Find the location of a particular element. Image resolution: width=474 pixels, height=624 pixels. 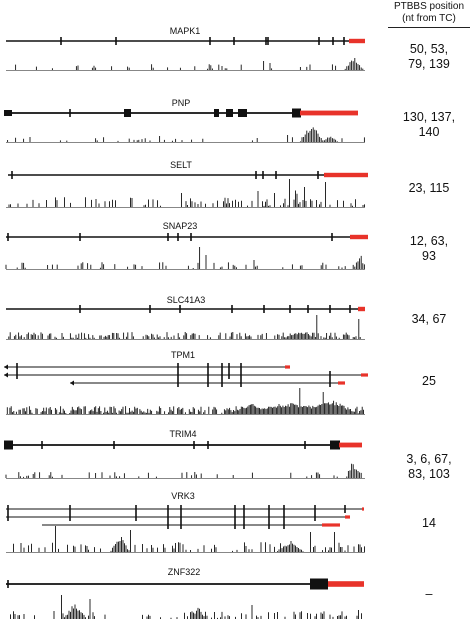

header-line2: (nt from TC) is located at coordinates (429, 18).